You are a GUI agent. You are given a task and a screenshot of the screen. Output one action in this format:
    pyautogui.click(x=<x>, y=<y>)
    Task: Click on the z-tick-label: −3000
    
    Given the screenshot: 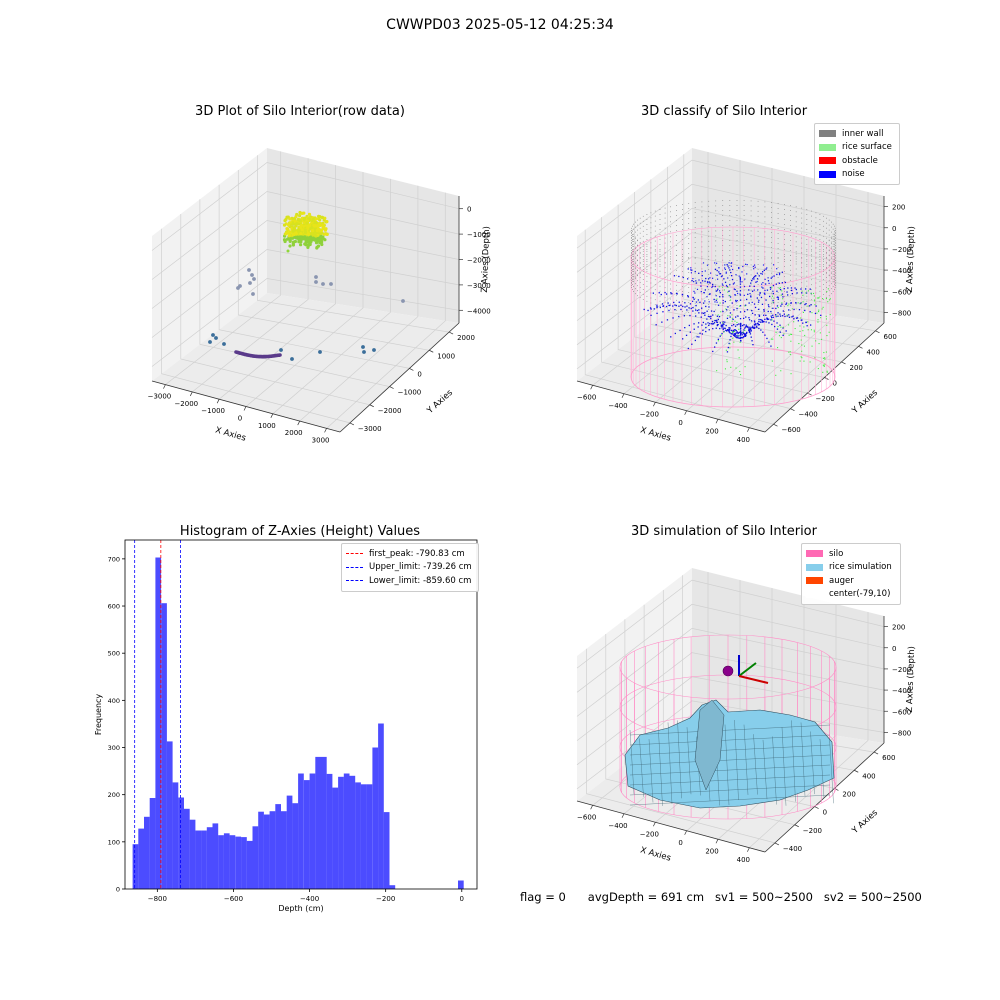 What is the action you would take?
    pyautogui.click(x=479, y=286)
    